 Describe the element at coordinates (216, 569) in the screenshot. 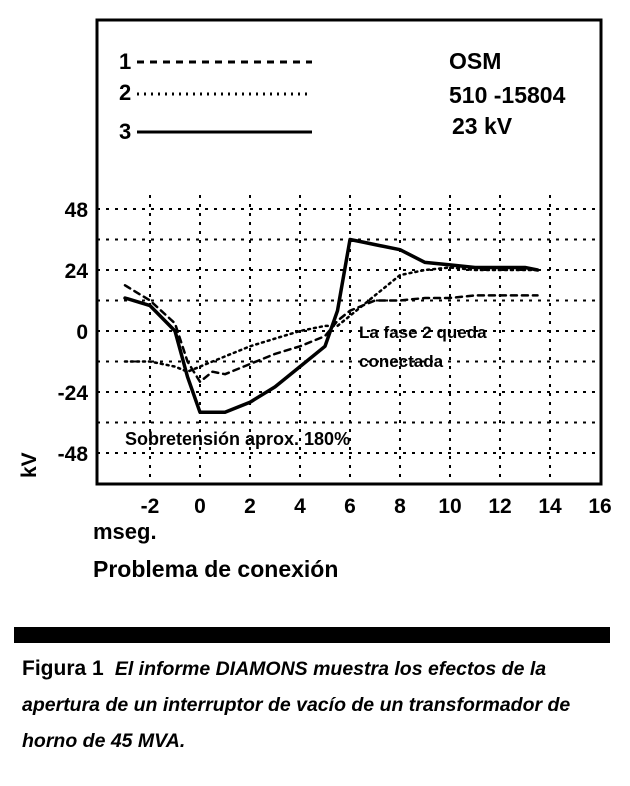

I see `chart-subtitle: Problema de conexión` at that location.